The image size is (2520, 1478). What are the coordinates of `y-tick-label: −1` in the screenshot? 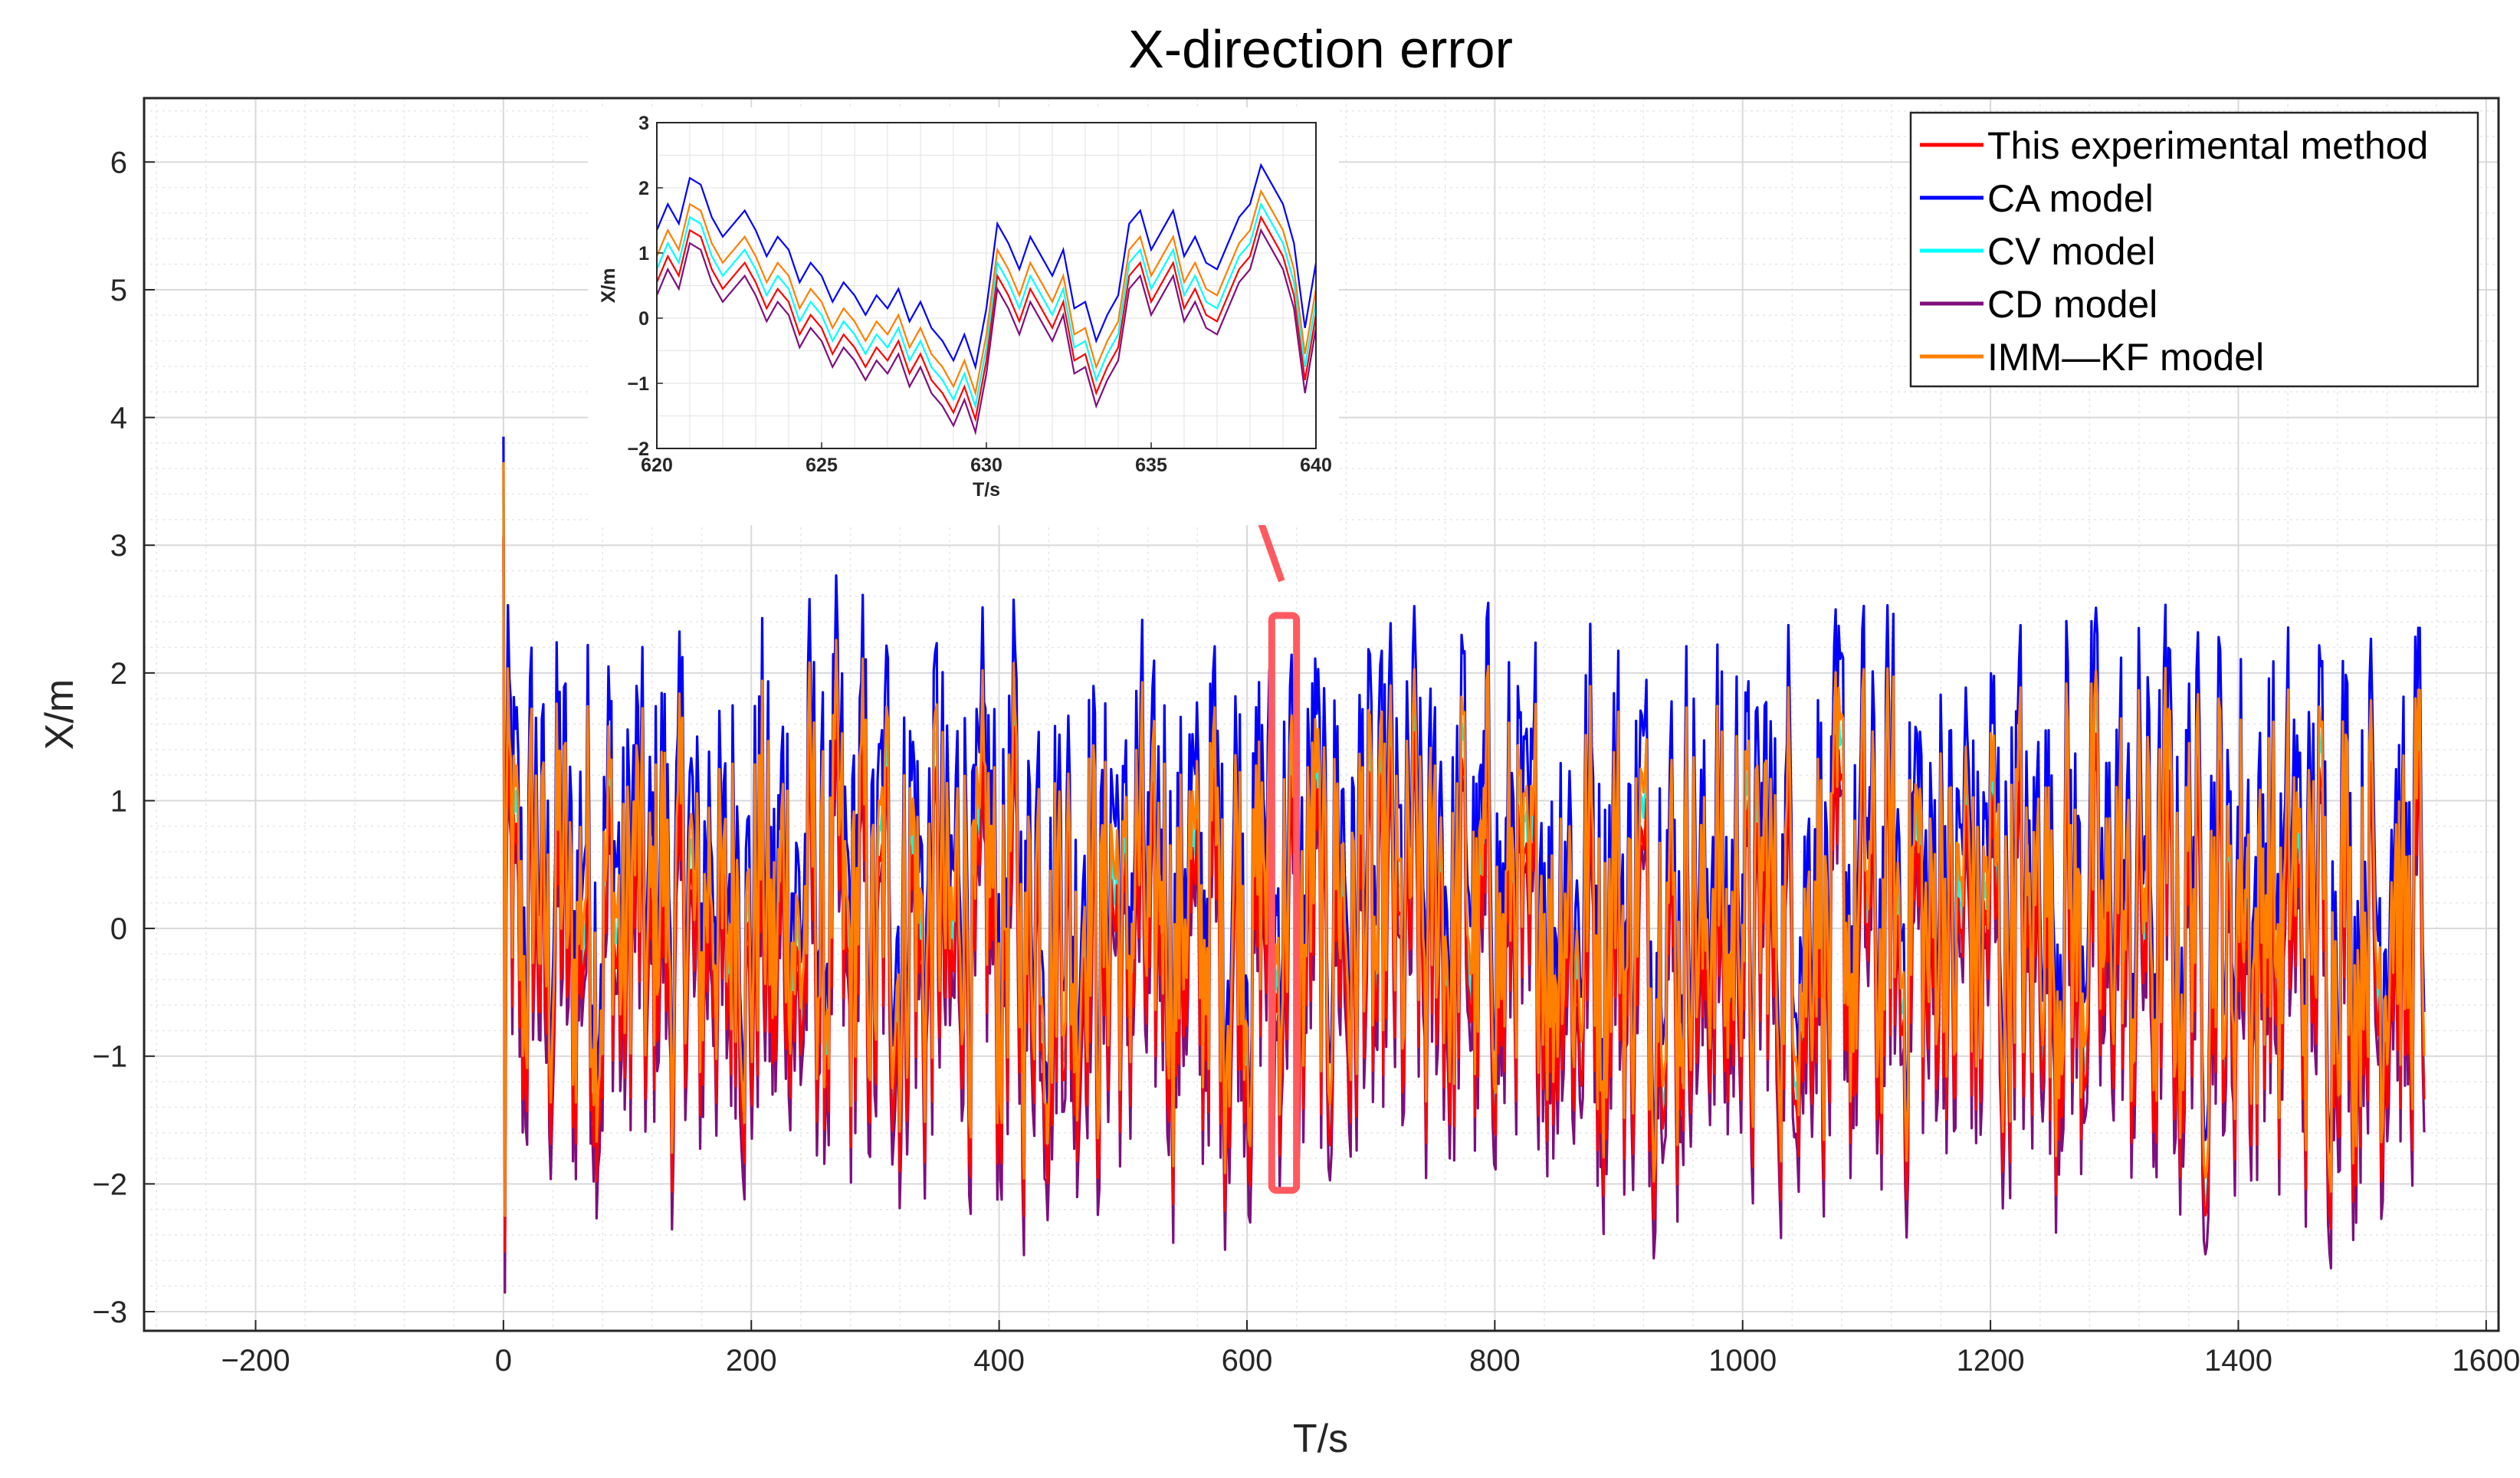 It's located at (109, 1057).